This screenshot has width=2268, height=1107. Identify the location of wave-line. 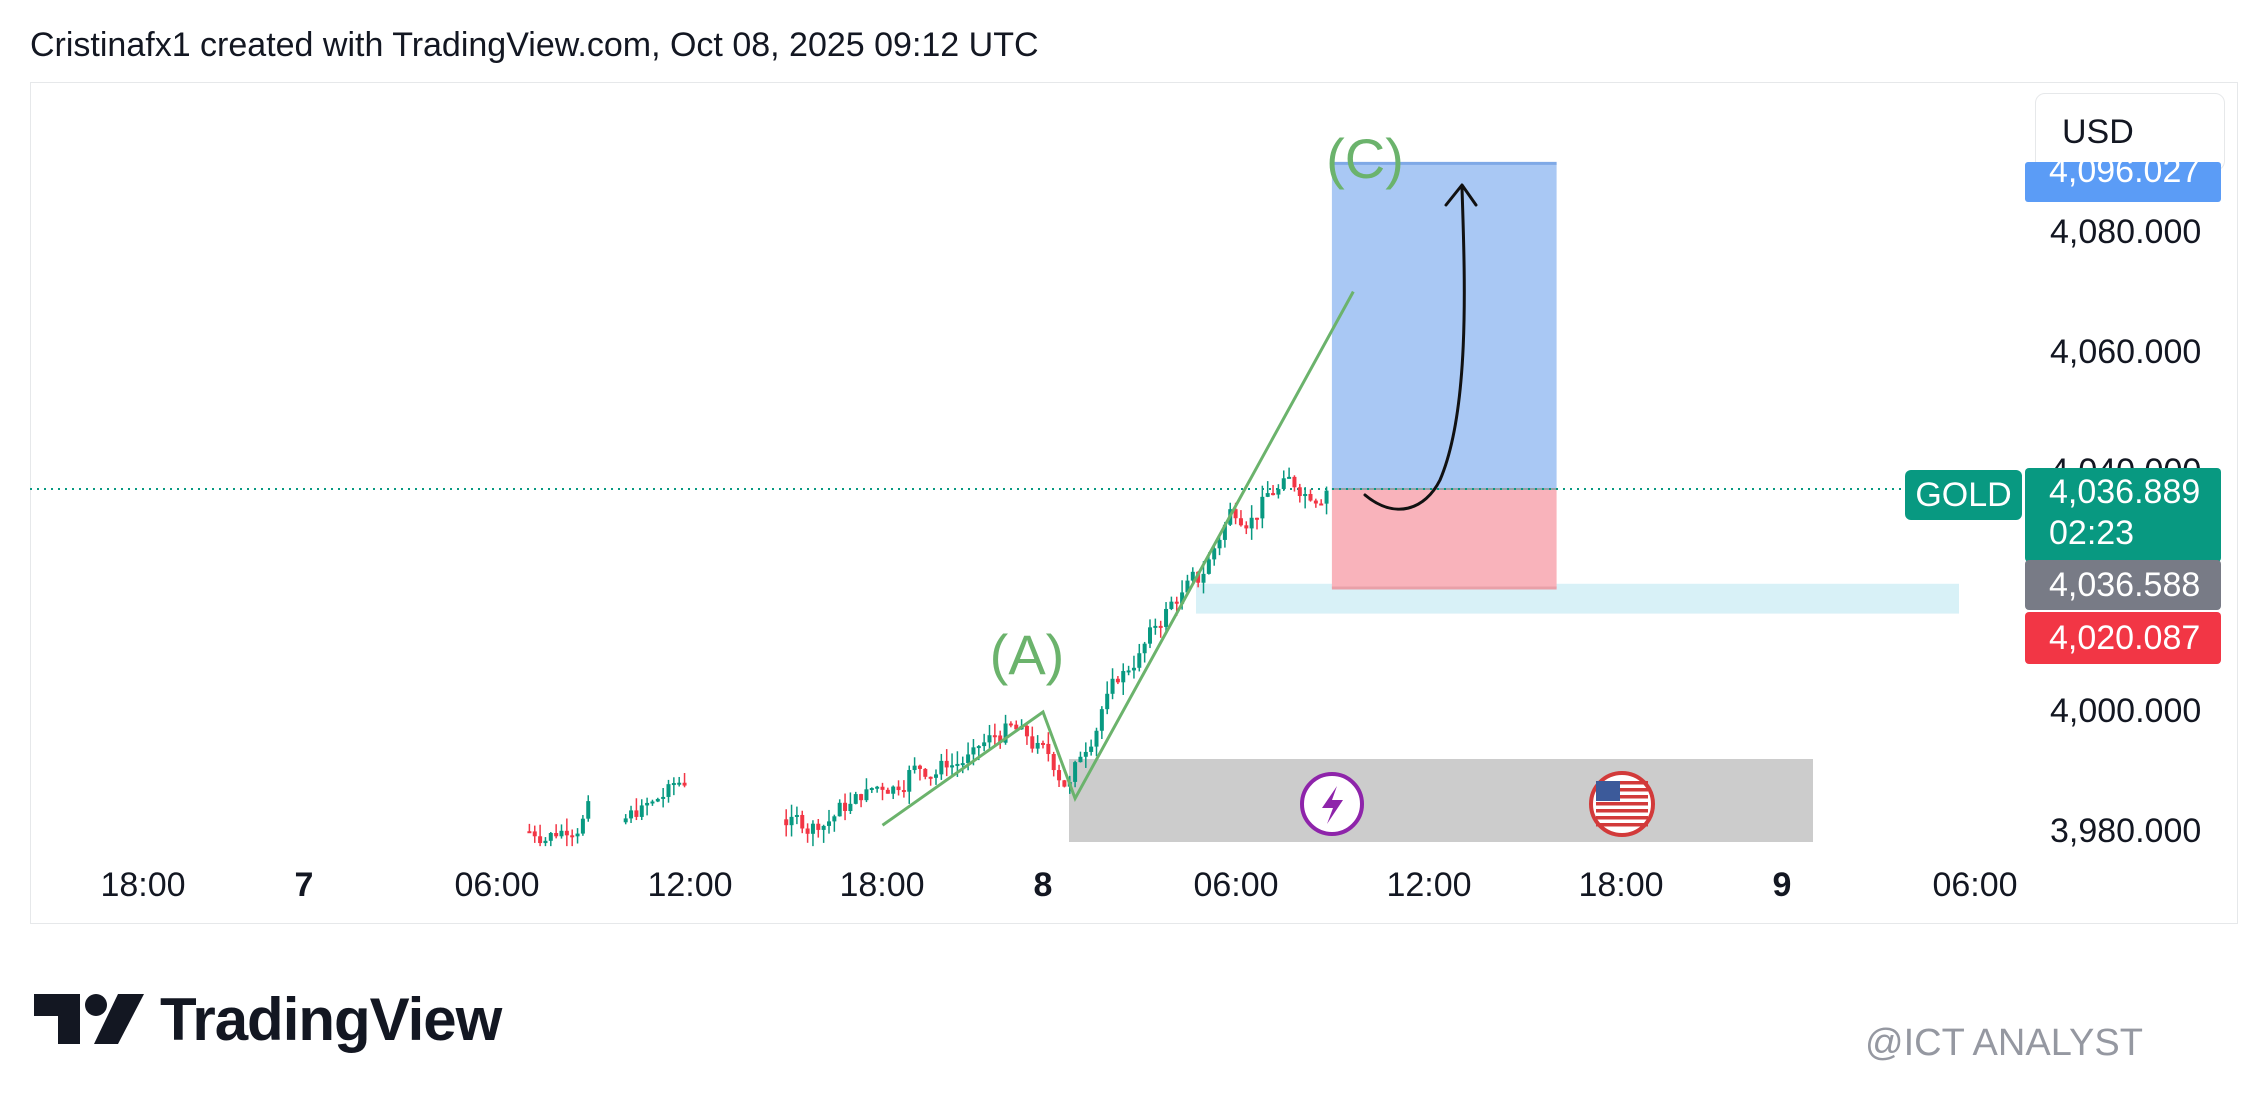
(1118, 558).